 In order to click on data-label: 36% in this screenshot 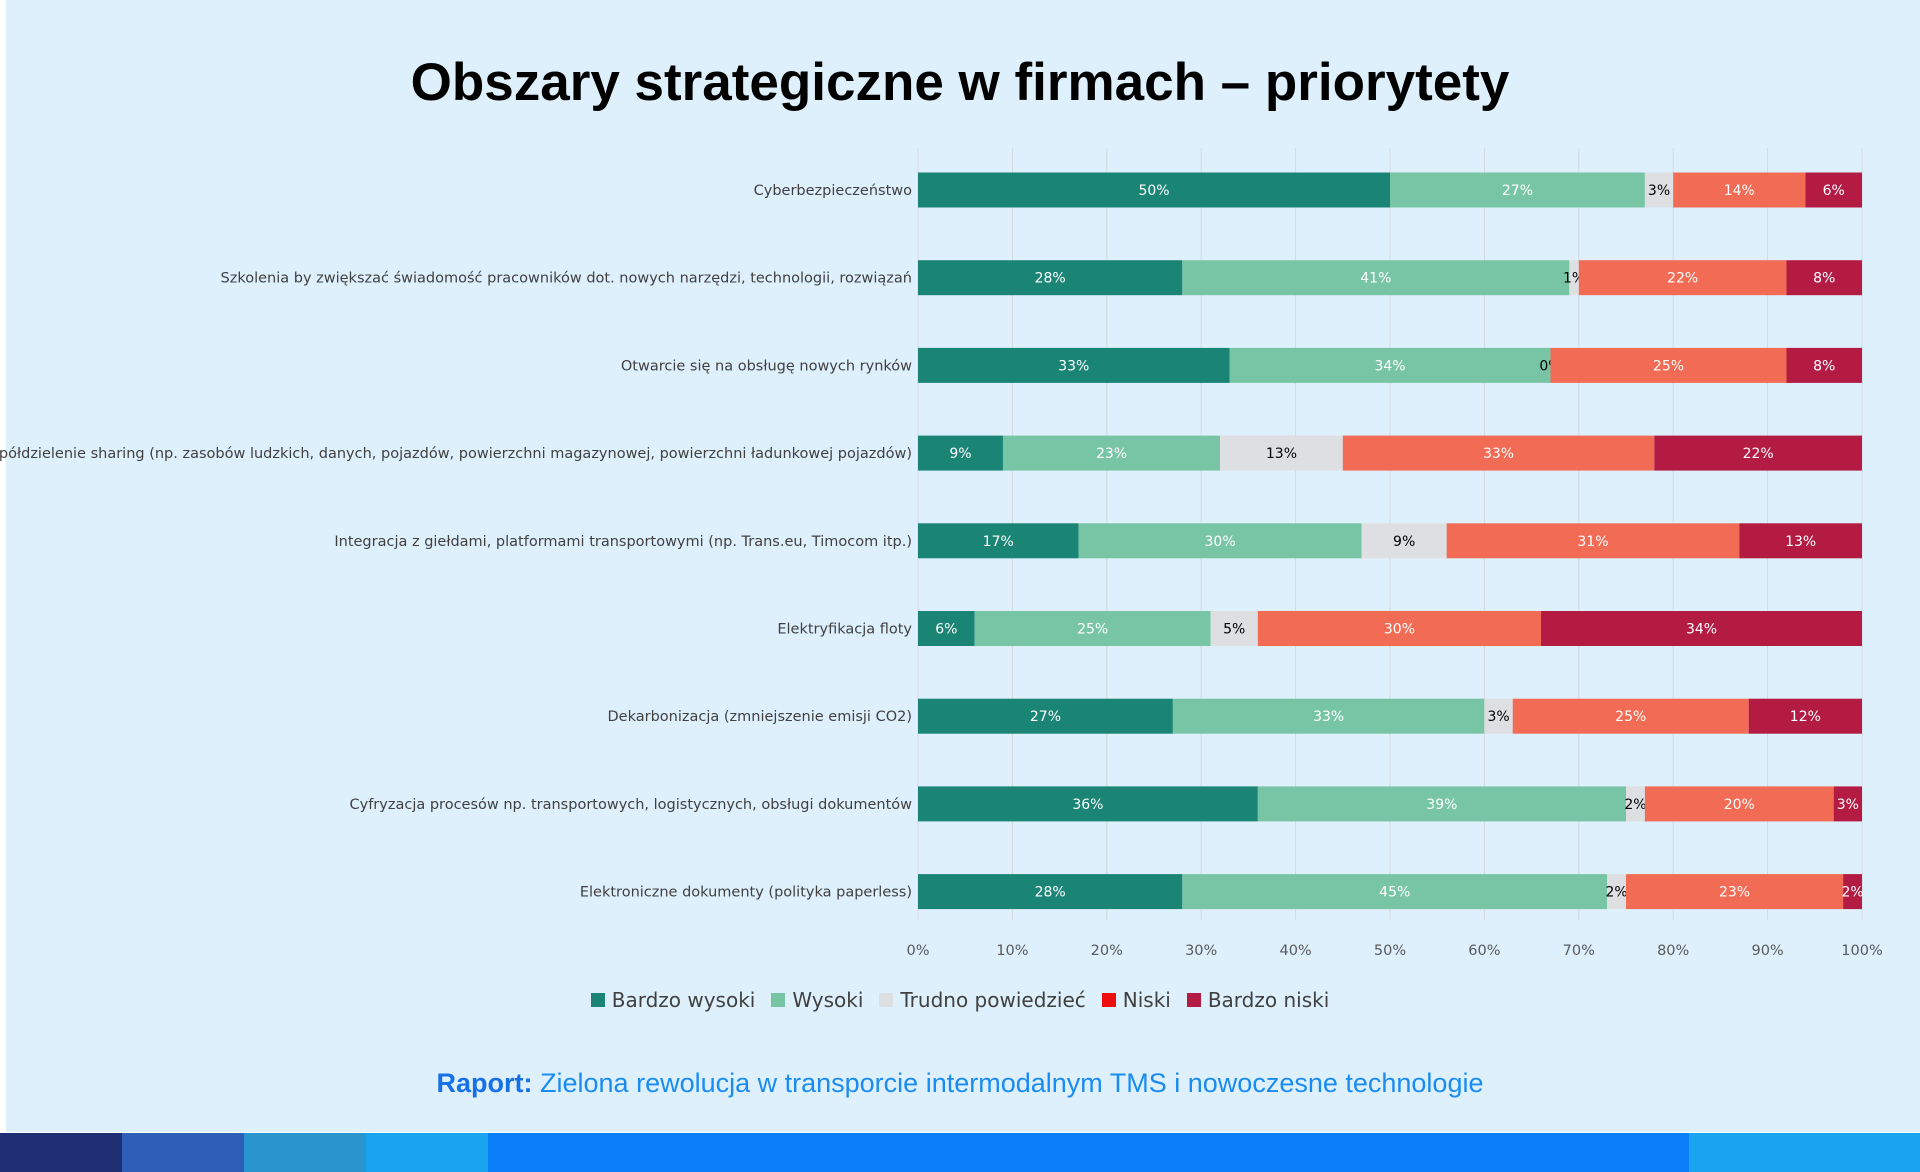, I will do `click(1087, 805)`.